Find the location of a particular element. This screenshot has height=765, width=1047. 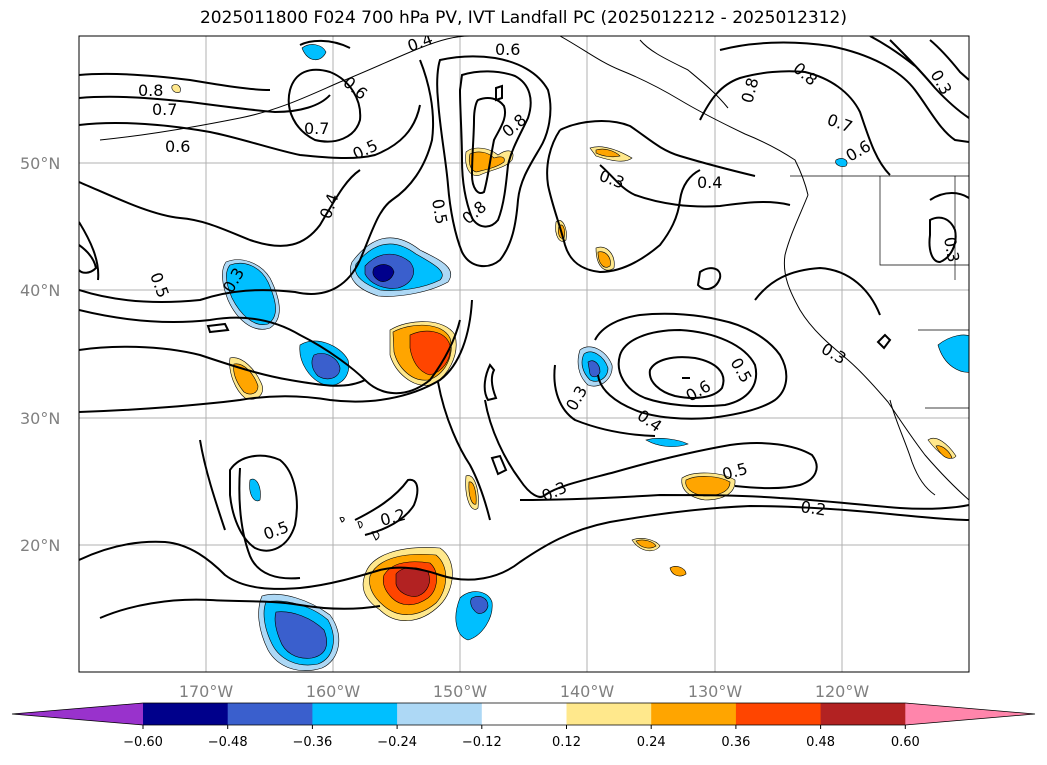

colorbar-tick-label: −0.12 is located at coordinates (482, 742).